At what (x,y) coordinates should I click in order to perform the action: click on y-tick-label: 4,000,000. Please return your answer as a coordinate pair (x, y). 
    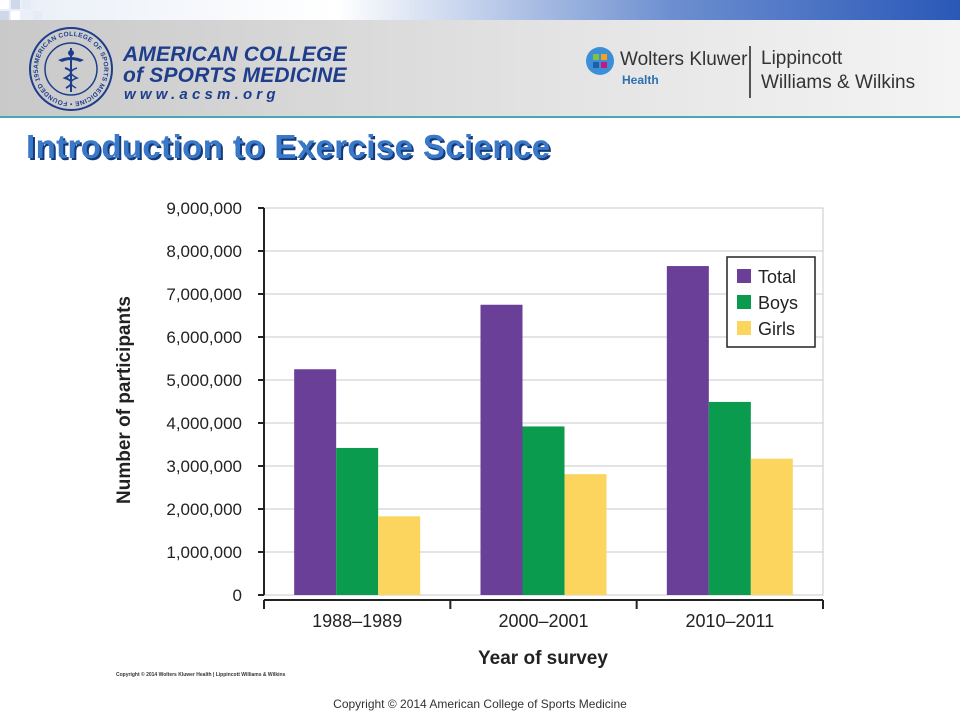
    Looking at the image, I should click on (204, 423).